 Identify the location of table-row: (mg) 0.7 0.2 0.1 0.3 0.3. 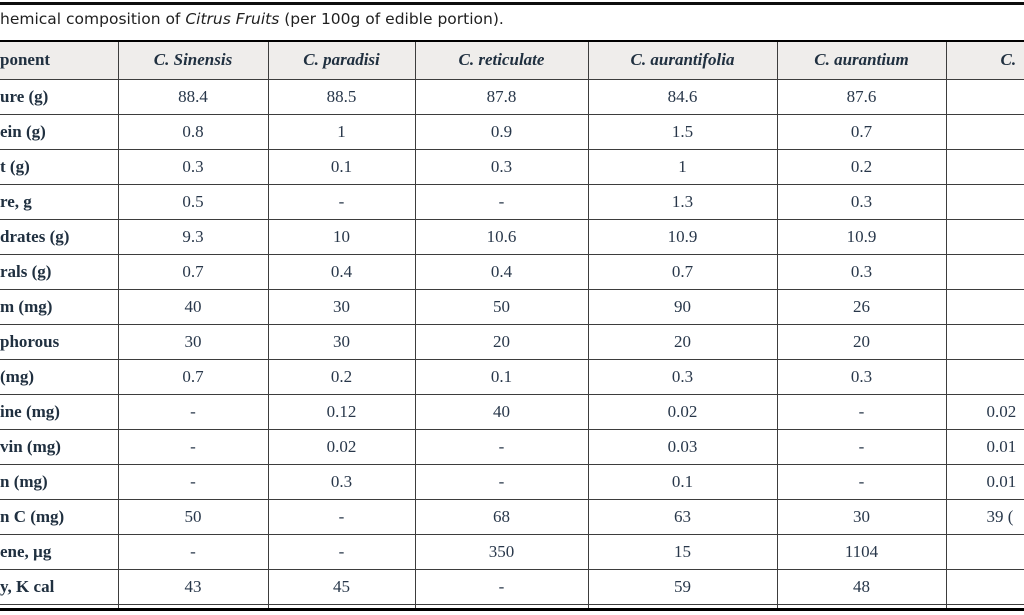
(512, 376).